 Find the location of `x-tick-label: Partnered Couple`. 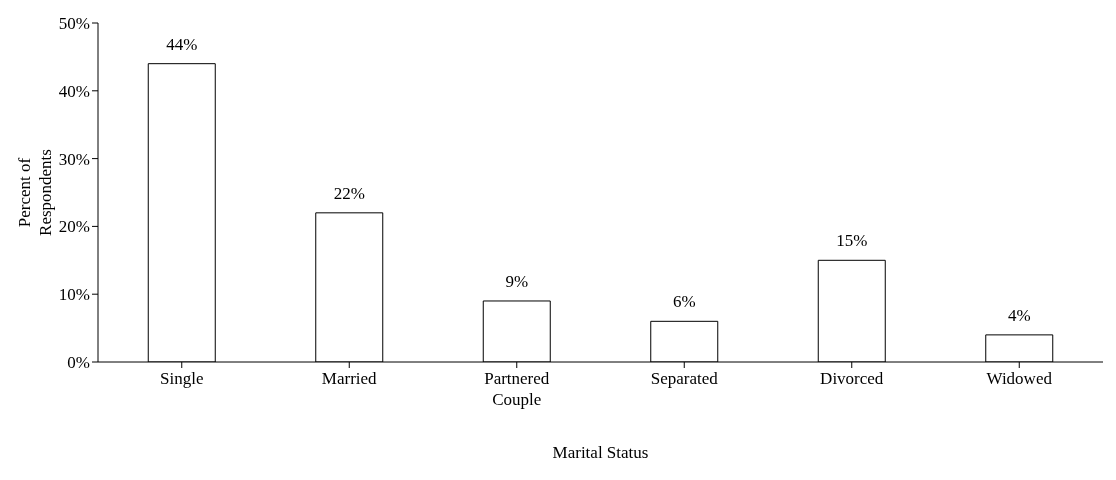

x-tick-label: Partnered Couple is located at coordinates (517, 389).